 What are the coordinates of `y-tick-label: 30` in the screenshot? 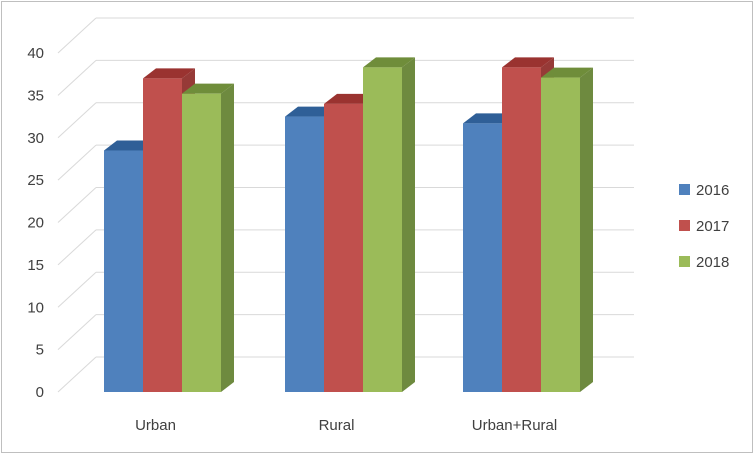 It's located at (35, 138).